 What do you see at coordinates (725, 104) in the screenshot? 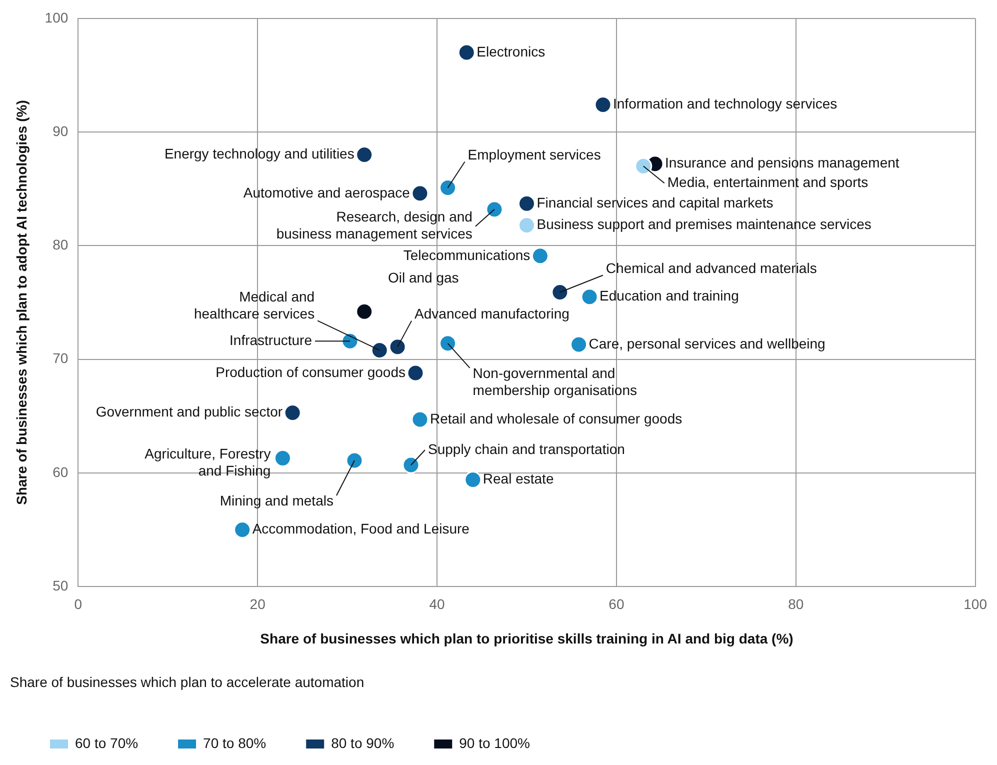
I see `annotation: Information and technology services` at bounding box center [725, 104].